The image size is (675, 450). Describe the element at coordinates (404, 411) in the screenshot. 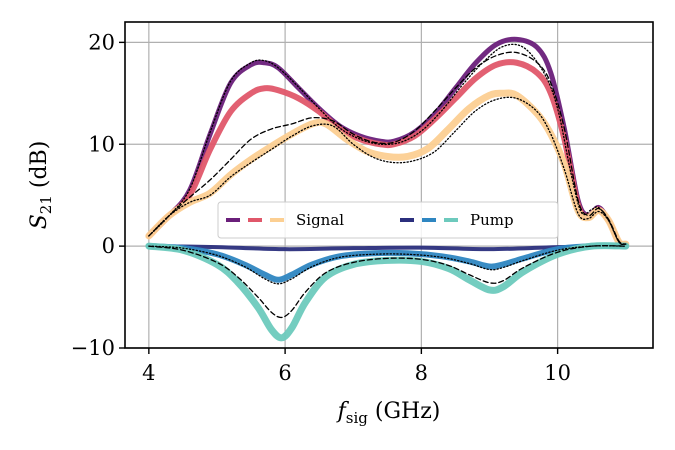

I see `x-axis-label-unit: (GHz)` at that location.